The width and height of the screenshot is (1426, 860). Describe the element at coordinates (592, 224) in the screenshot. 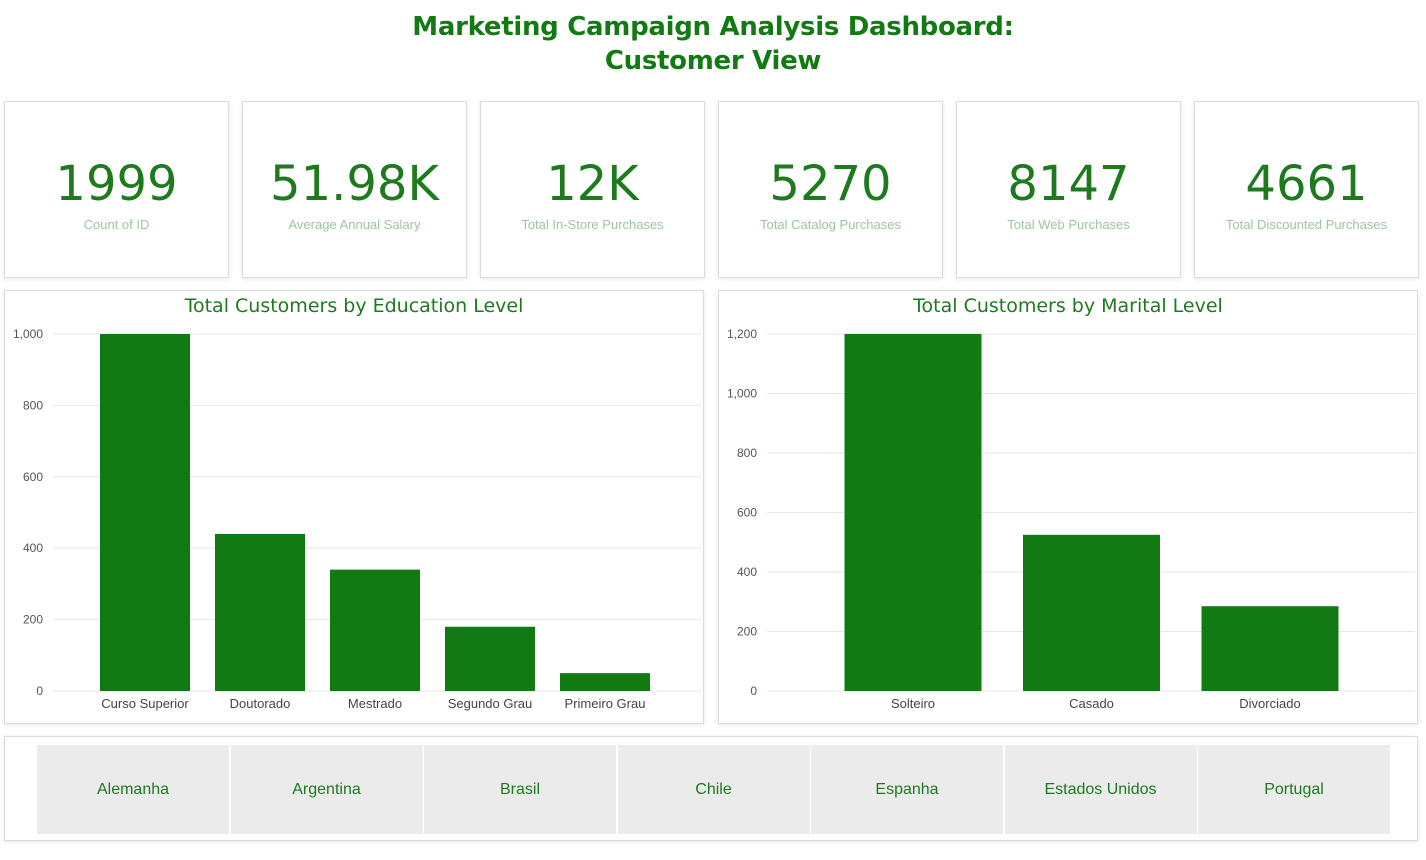

I see `kpi-label: Total In-Store Purchases` at that location.